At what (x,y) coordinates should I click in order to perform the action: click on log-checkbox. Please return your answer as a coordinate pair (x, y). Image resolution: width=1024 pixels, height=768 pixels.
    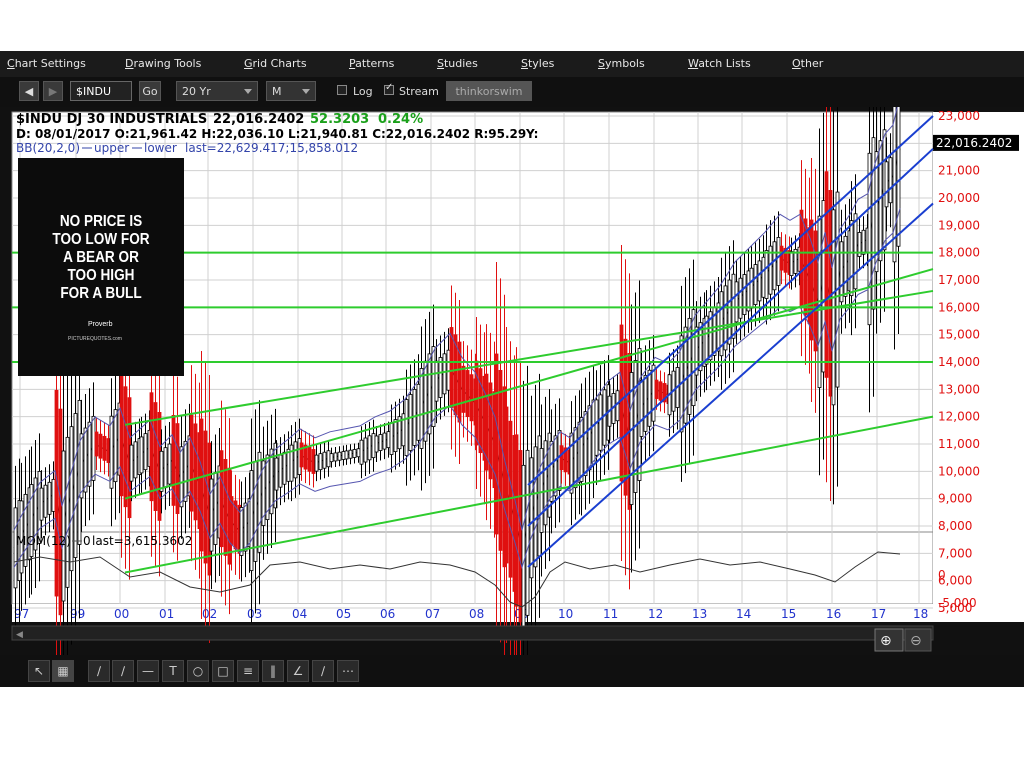
    Looking at the image, I should click on (342, 90).